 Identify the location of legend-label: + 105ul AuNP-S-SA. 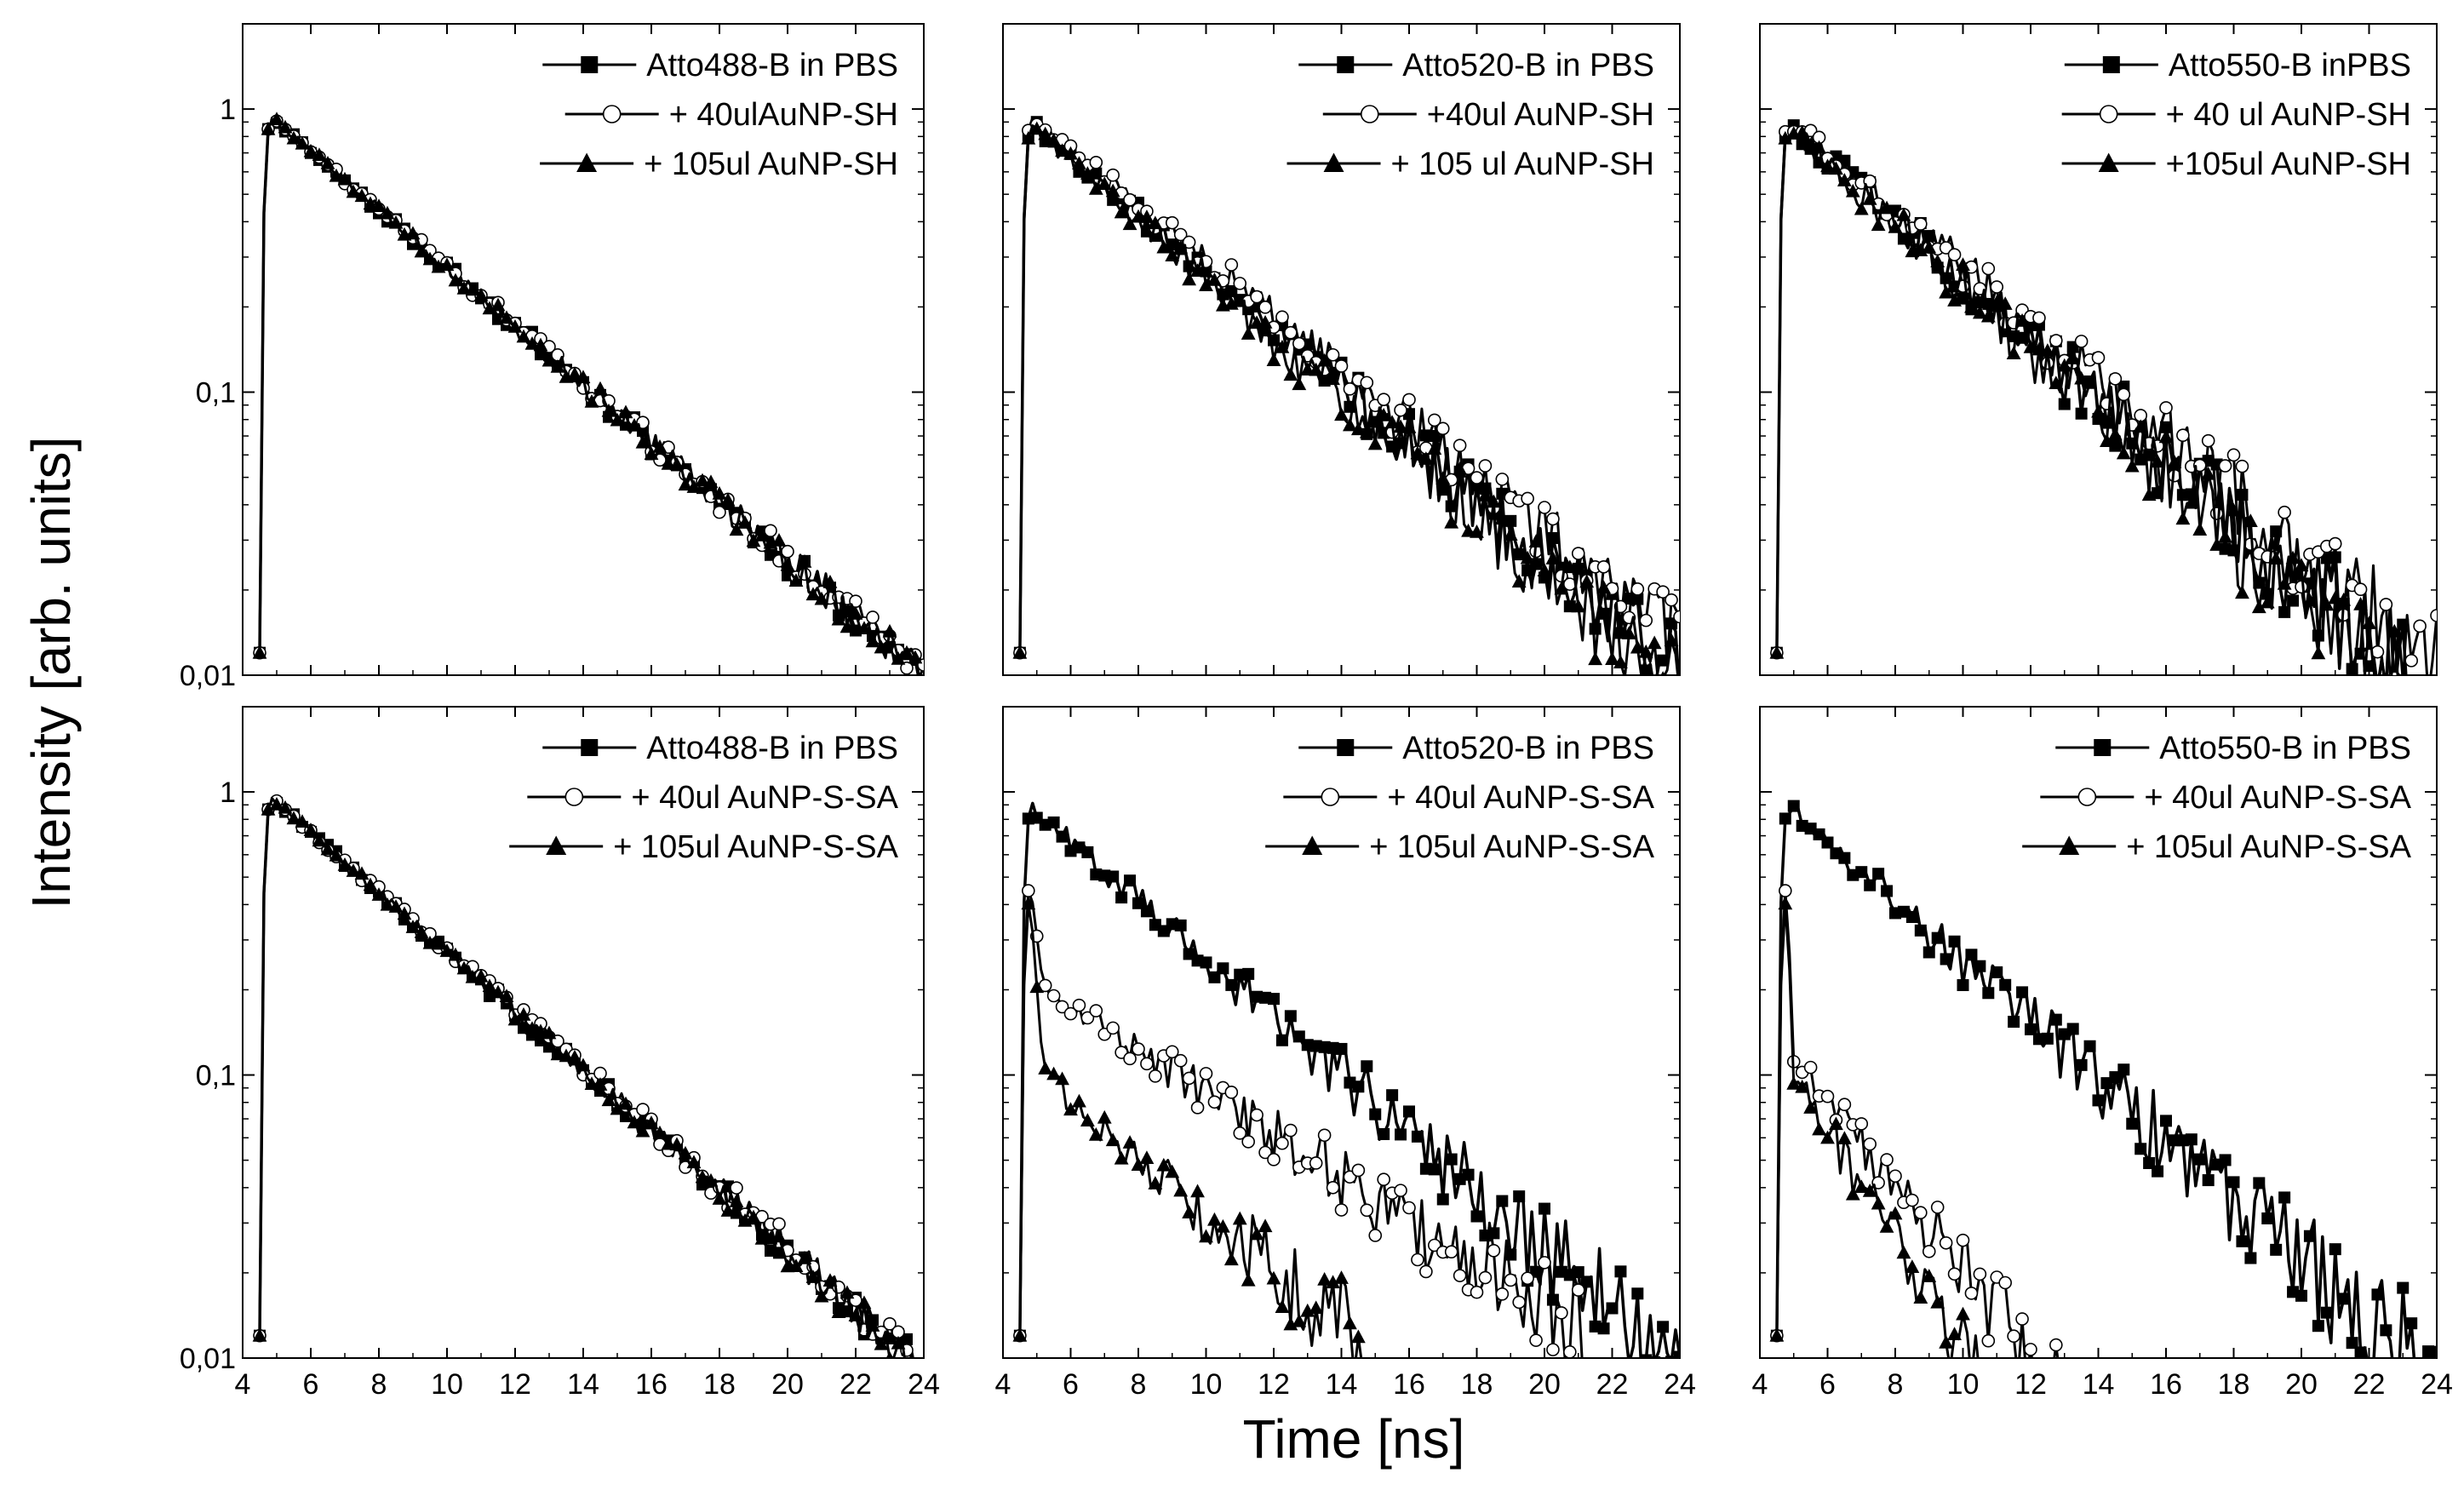
(755, 847).